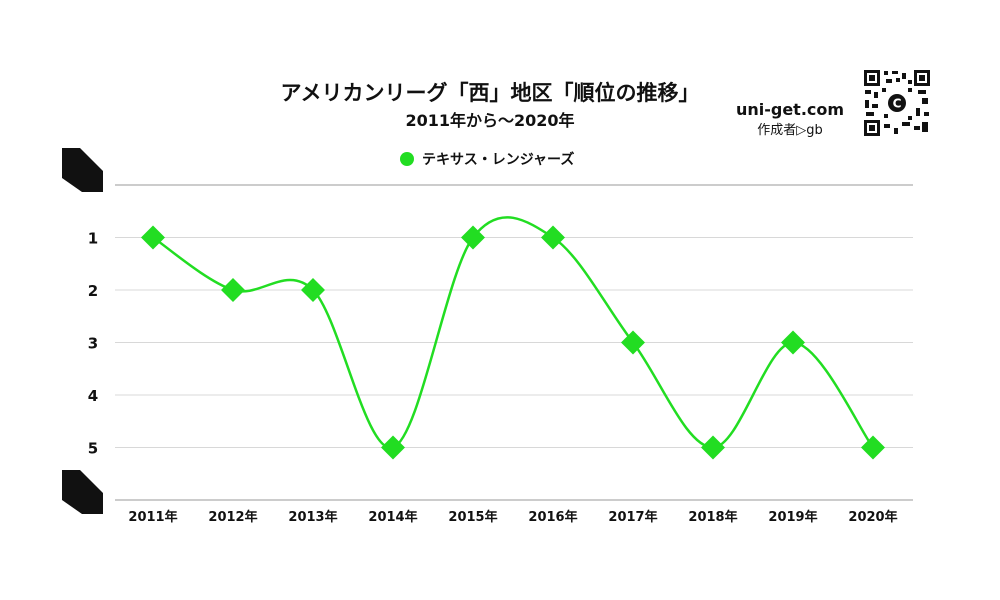  What do you see at coordinates (498, 160) in the screenshot?
I see `legend-label: テキサス・レンジャーズ` at bounding box center [498, 160].